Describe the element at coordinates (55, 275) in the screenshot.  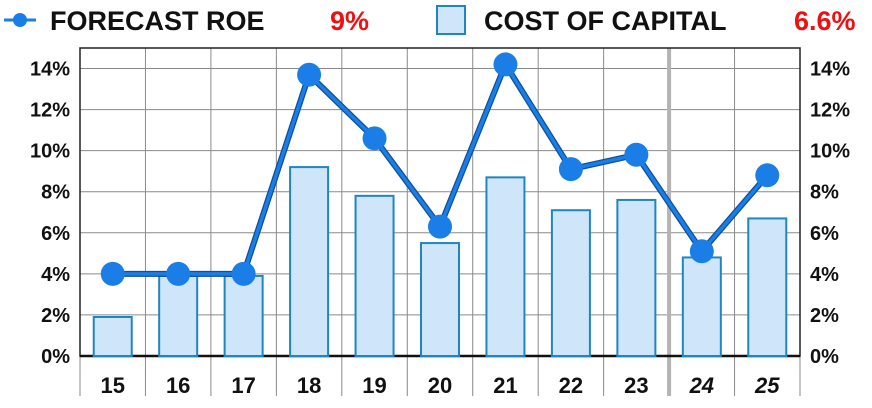
I see `y-tick-label-left: 4%` at that location.